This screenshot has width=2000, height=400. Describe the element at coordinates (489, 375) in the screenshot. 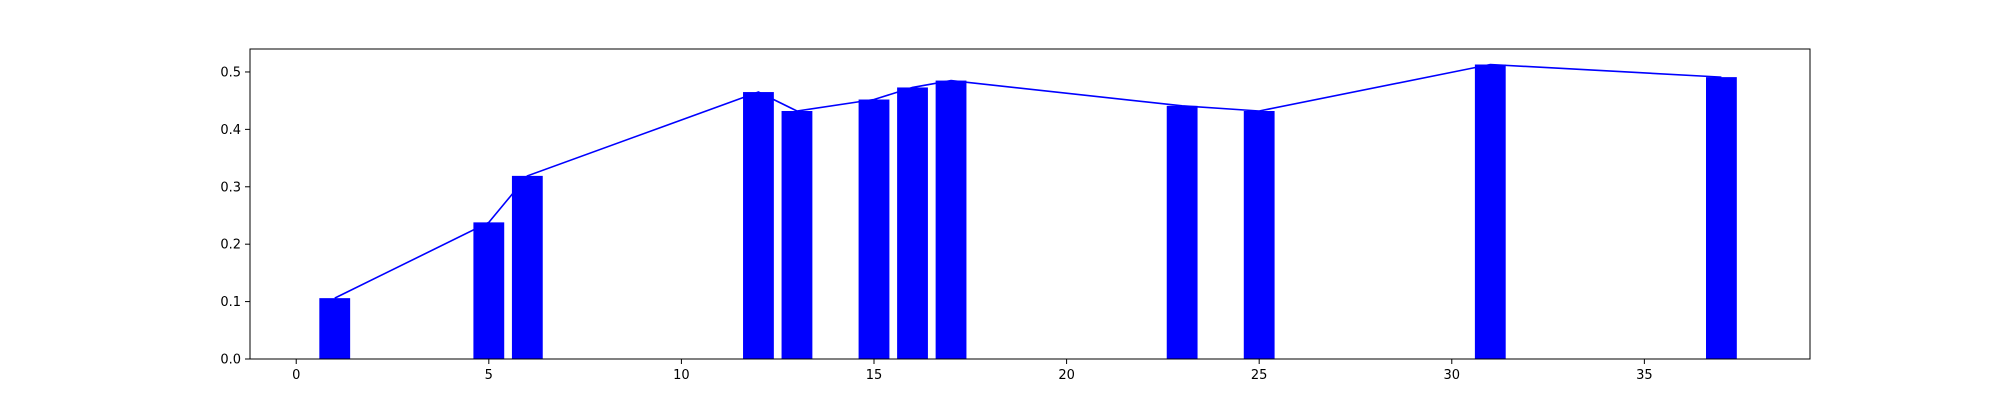

I see `x-tick-label: 5` at that location.